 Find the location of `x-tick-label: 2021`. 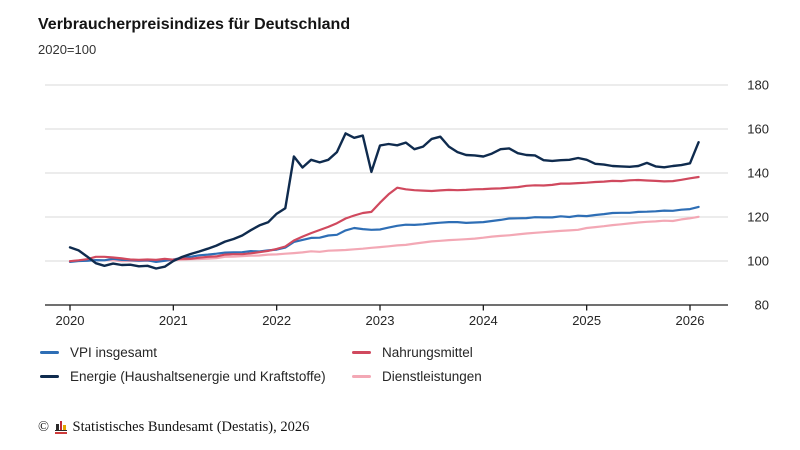

x-tick-label: 2021 is located at coordinates (173, 320).